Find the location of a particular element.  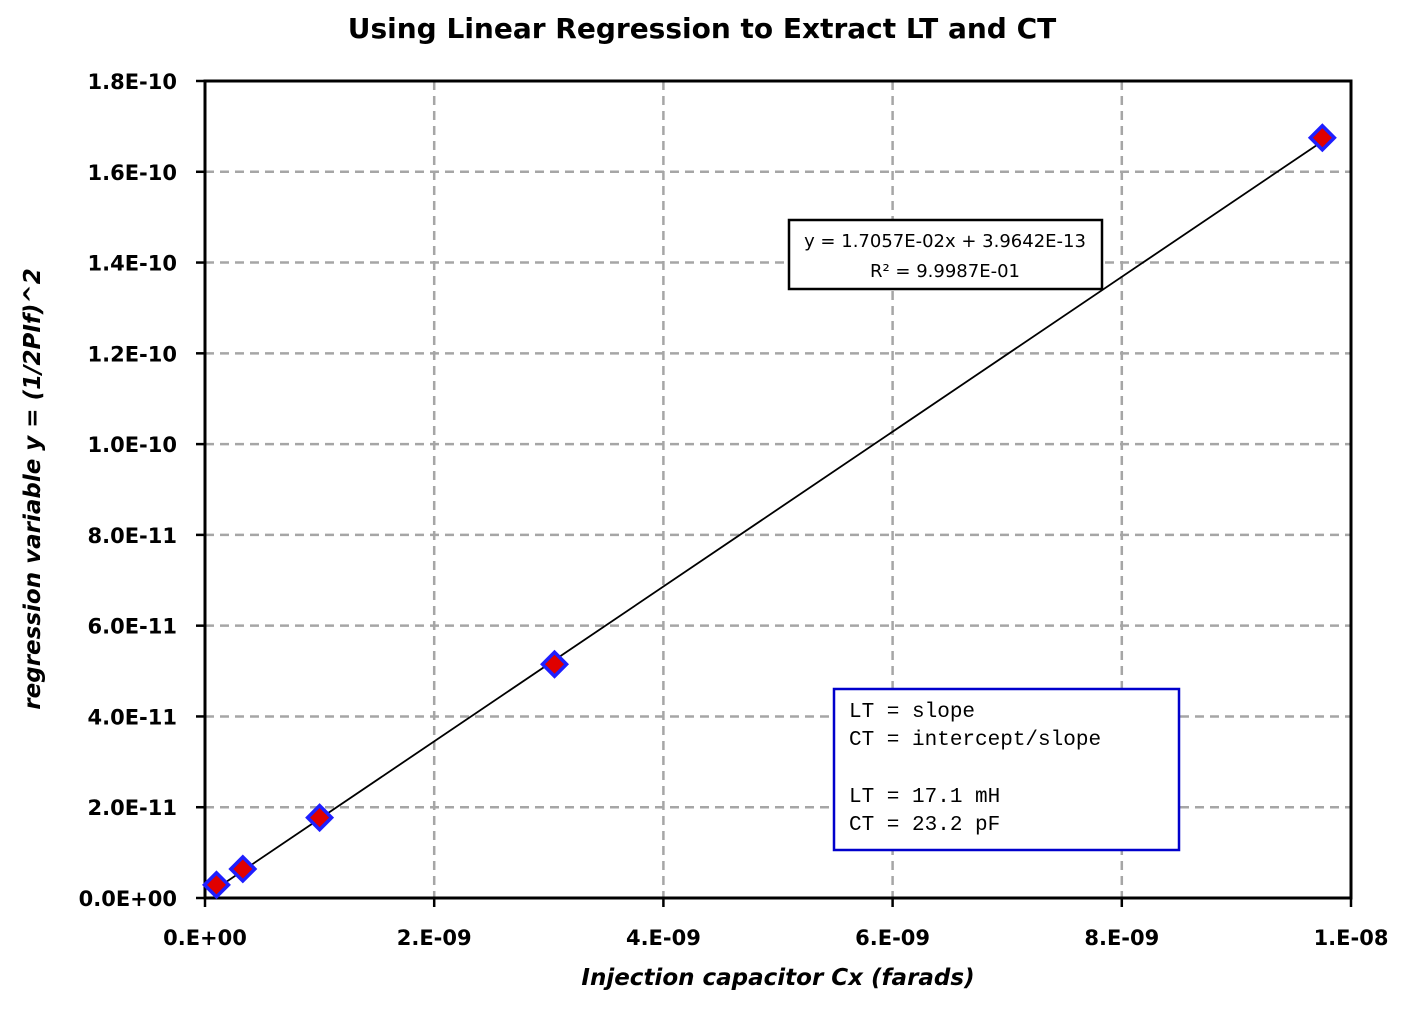

y-tick-label: 1.0E-10 is located at coordinates (133, 445).